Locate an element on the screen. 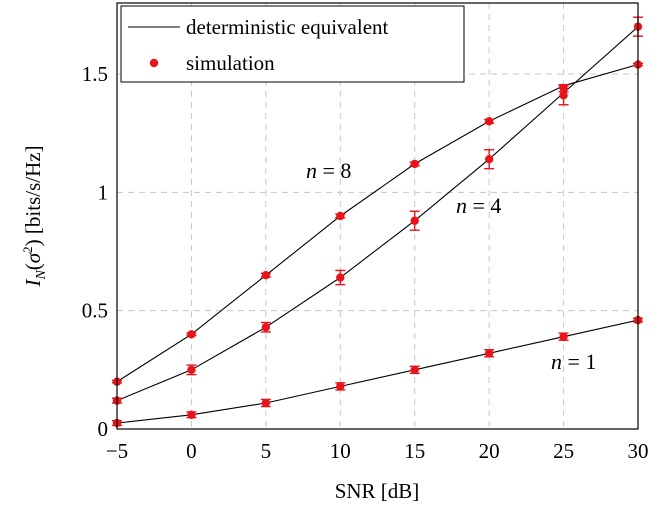 This screenshot has height=505, width=651. y-tick-labels: 0 0.5 1 1.5 is located at coordinates (95, 251).